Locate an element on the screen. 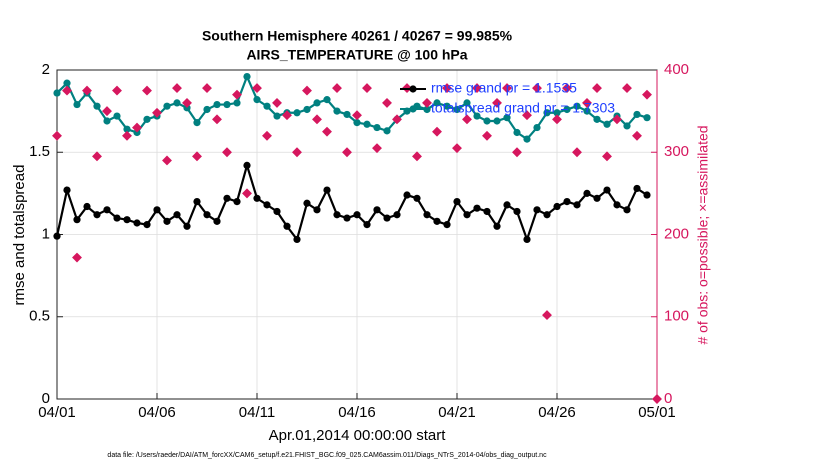 Image resolution: width=830 pixels, height=470 pixels. x-tick-label: 04/26 is located at coordinates (557, 412).